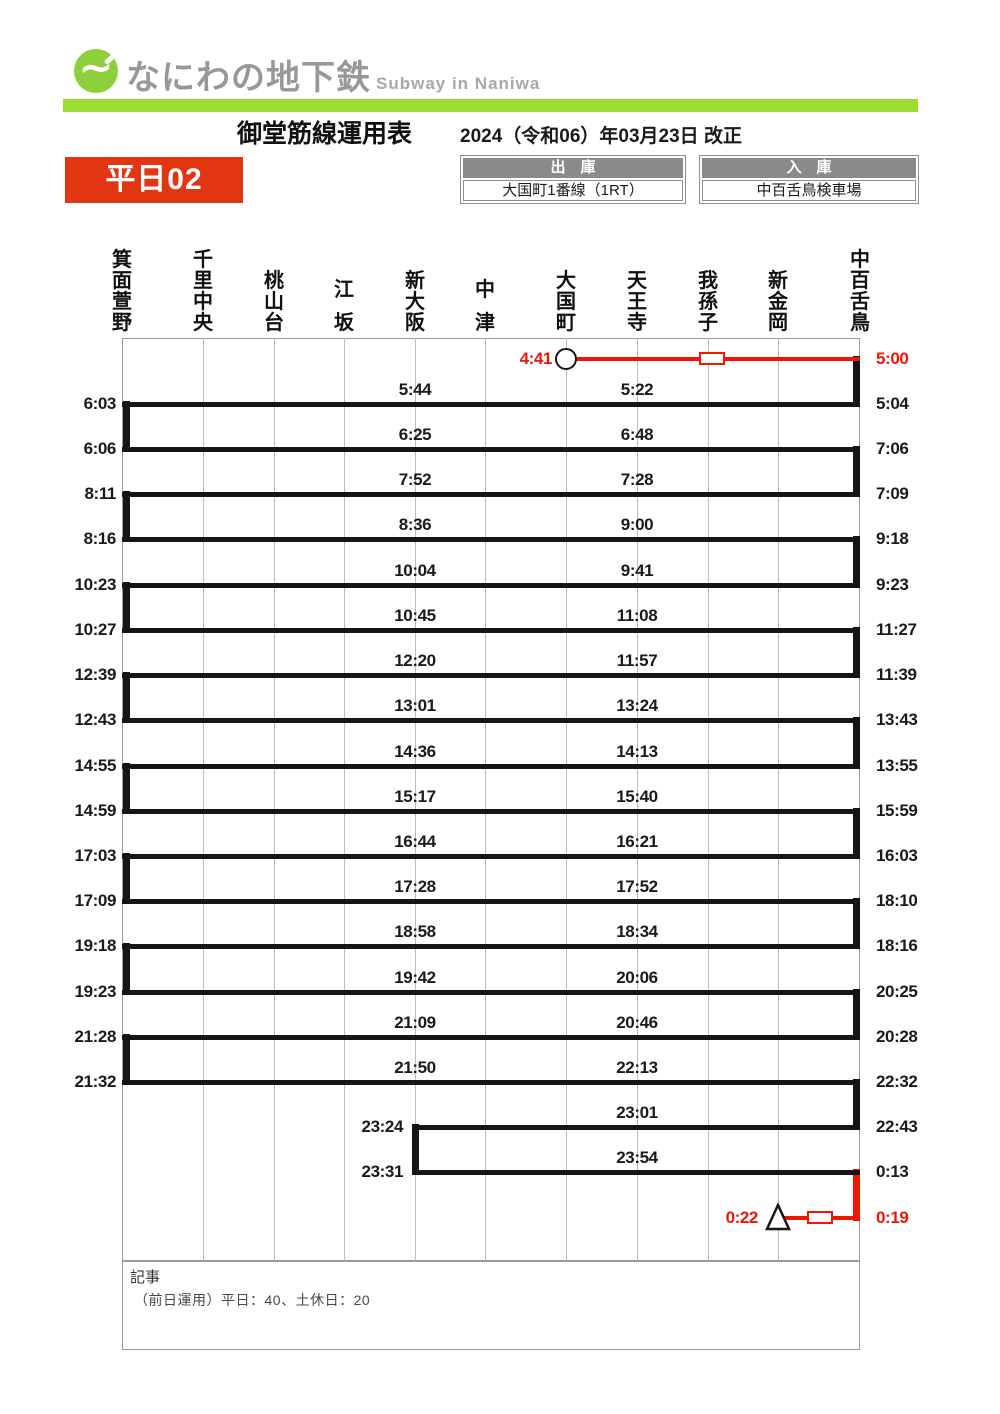 Image resolution: width=1000 pixels, height=1414 pixels. Describe the element at coordinates (896, 674) in the screenshot. I see `time-label-right: 11:39` at that location.